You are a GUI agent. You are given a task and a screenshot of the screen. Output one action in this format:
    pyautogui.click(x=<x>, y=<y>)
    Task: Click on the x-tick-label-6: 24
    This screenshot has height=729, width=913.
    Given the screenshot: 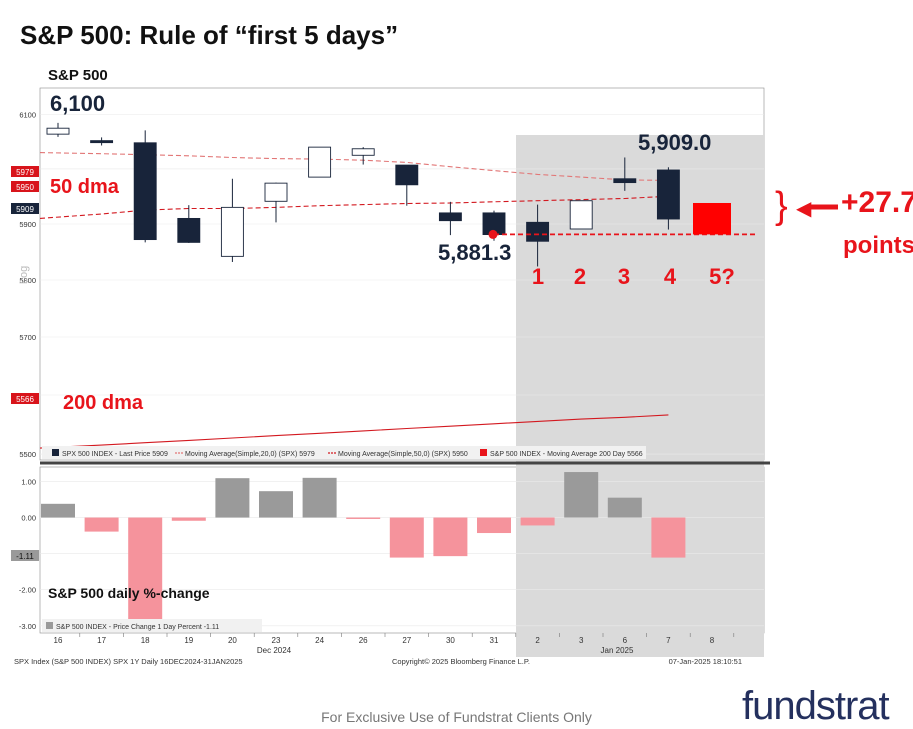 What is the action you would take?
    pyautogui.click(x=319, y=640)
    